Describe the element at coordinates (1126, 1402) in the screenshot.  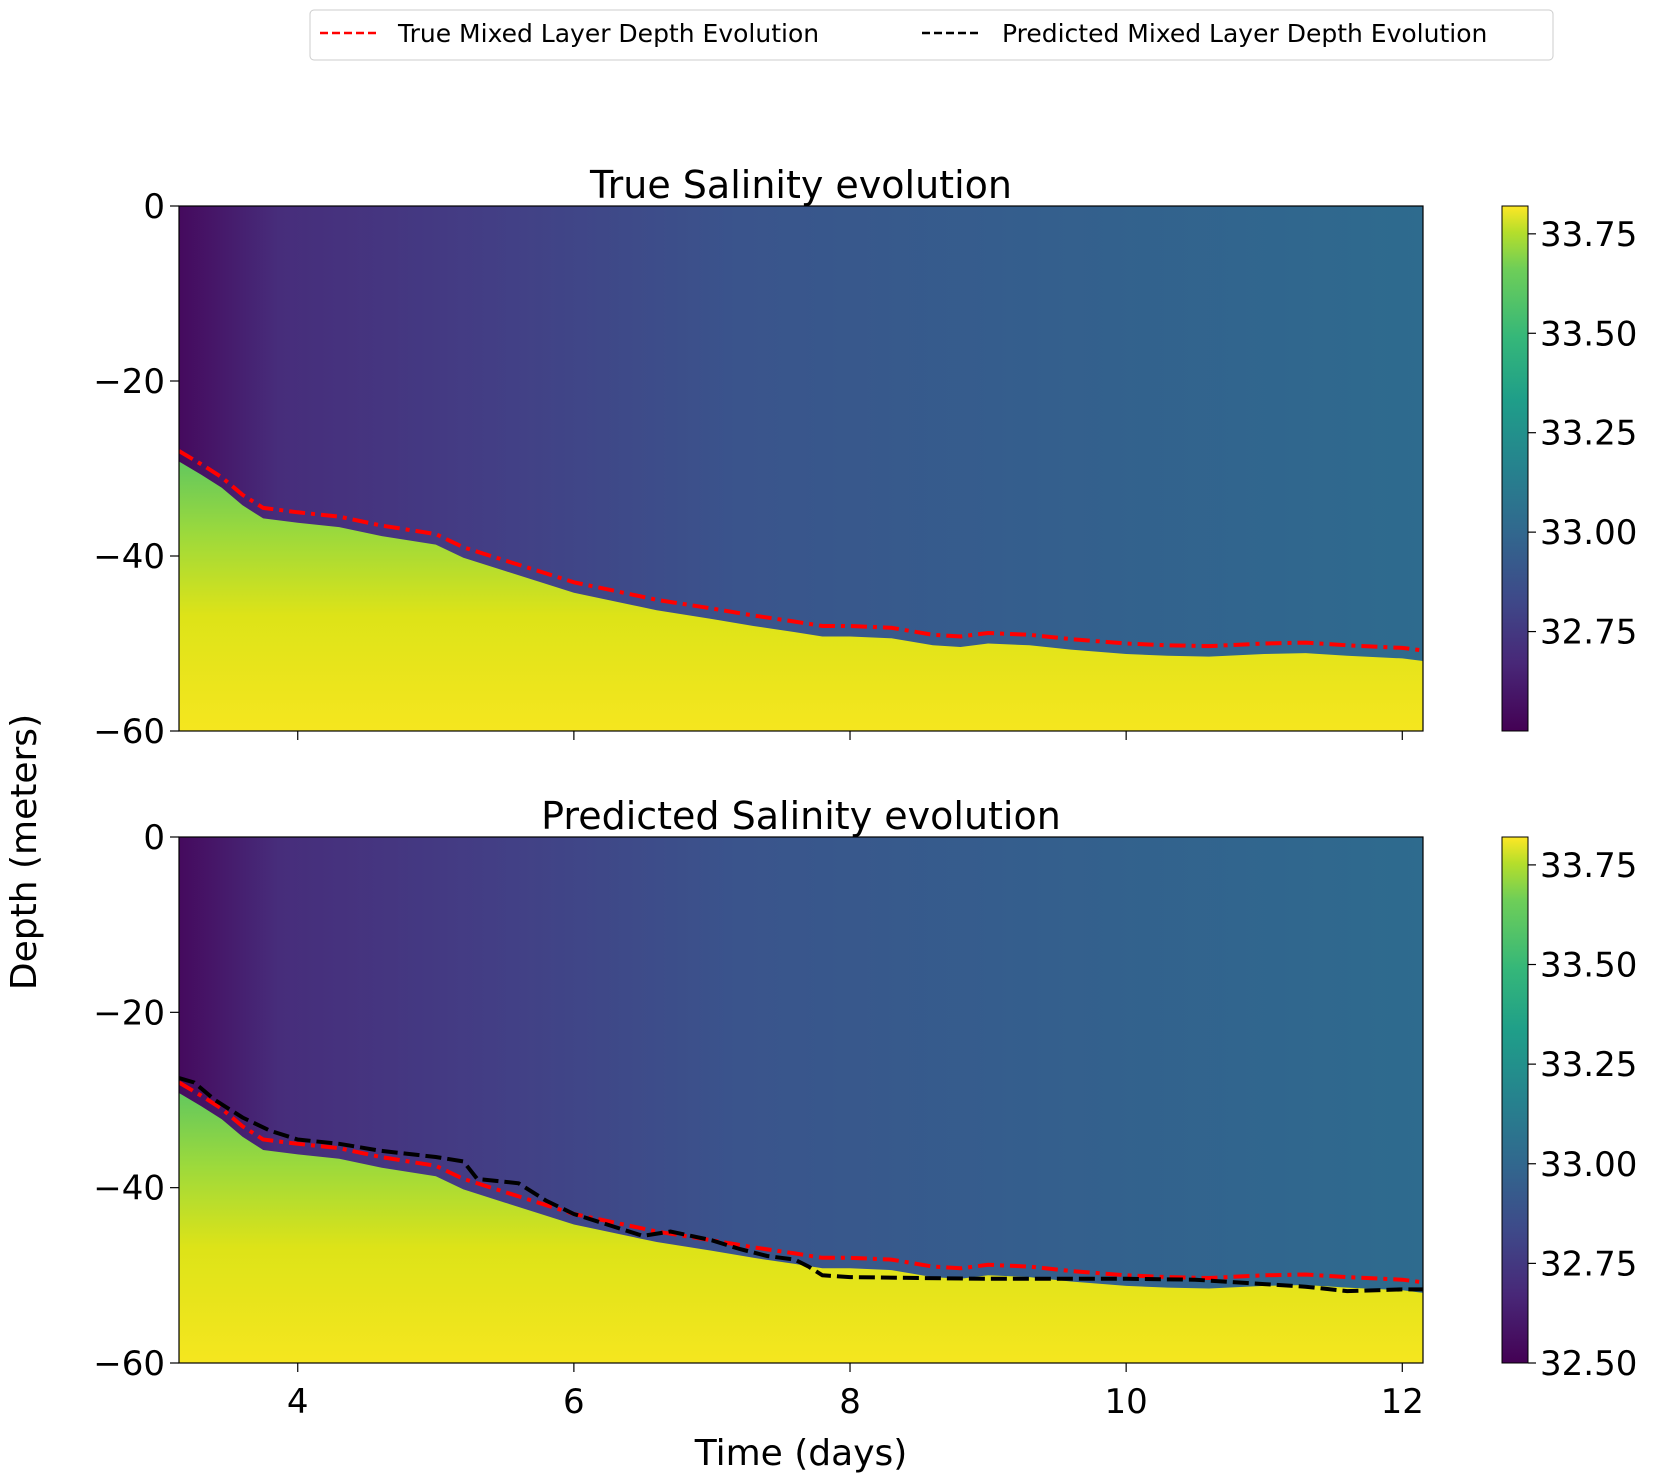
I see `x-tick-label: 10` at that location.